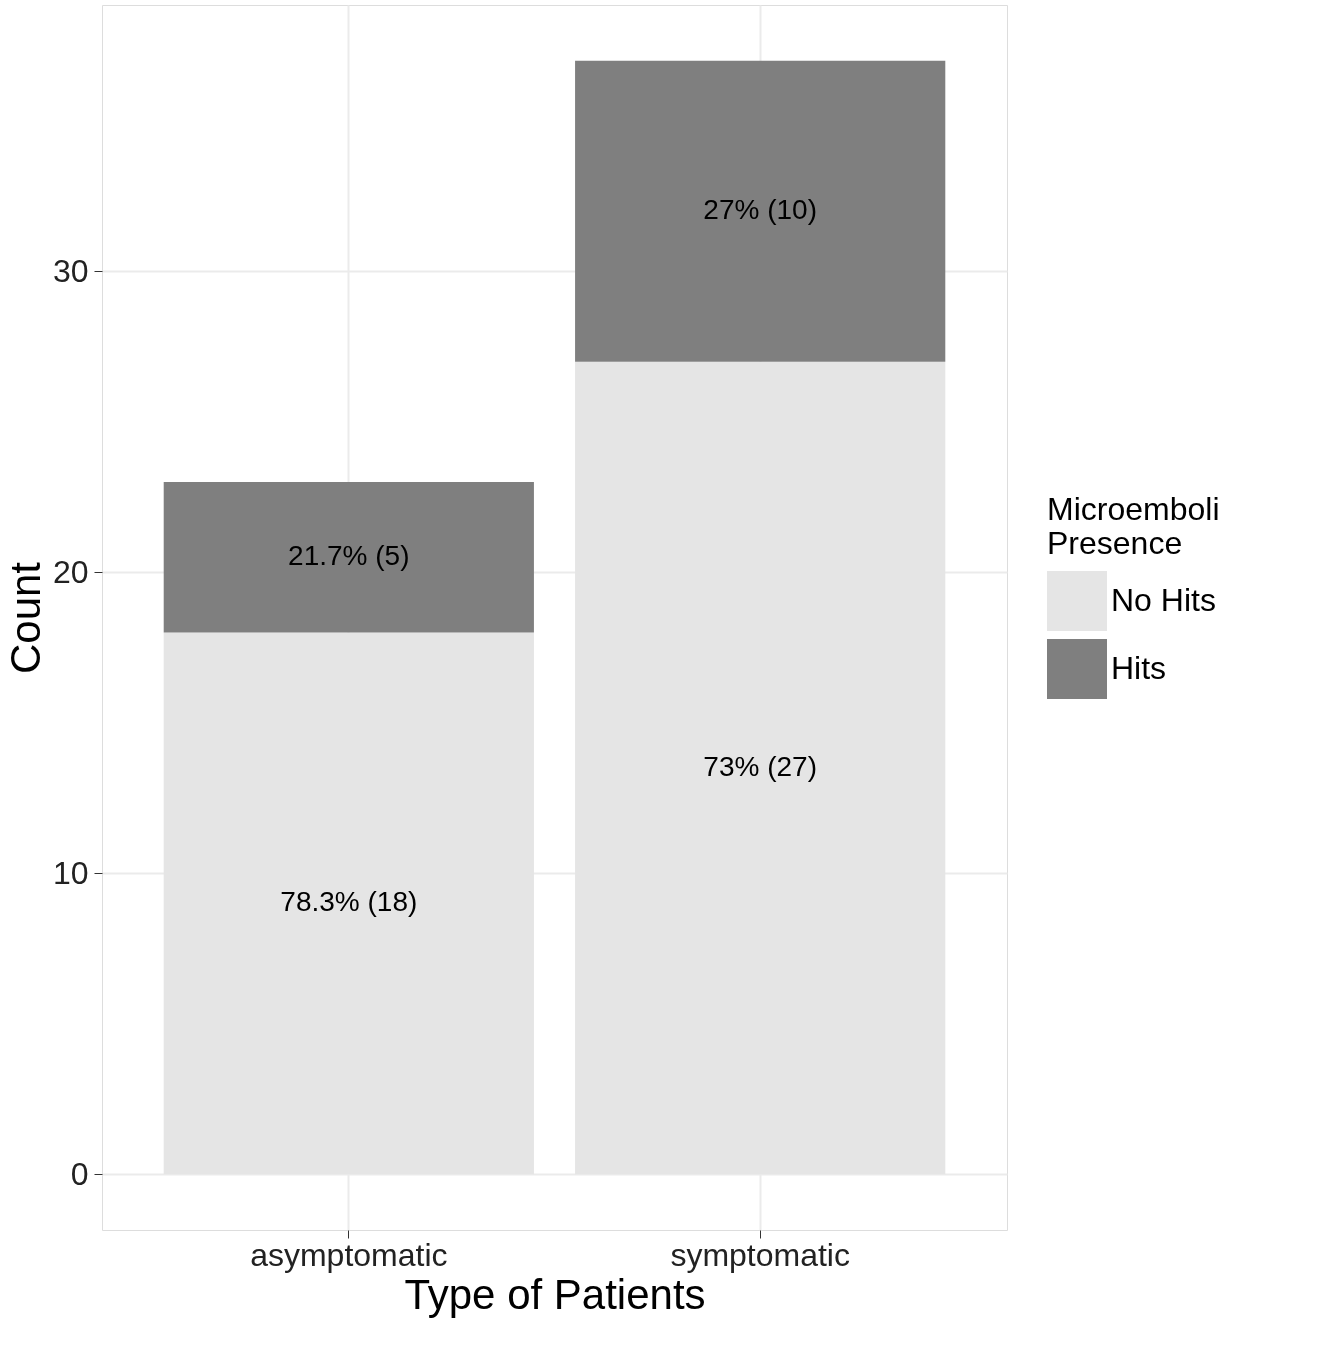  I want to click on data-label: 78.3% (18), so click(349, 902).